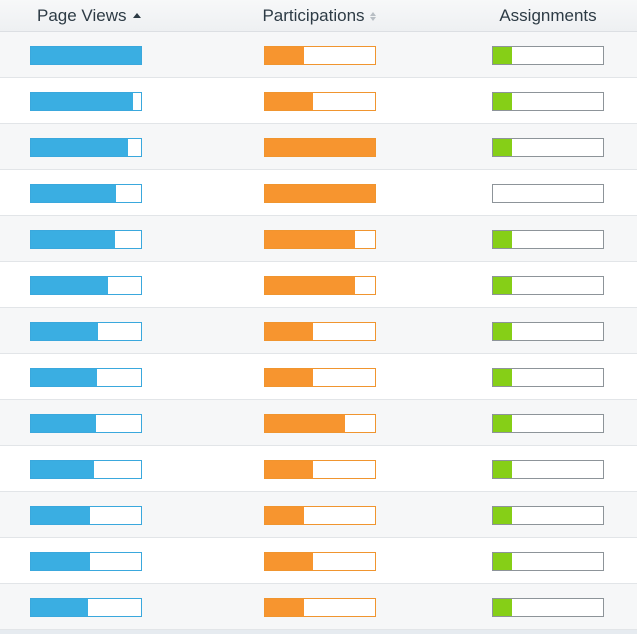  I want to click on page-views-header: Page Views, so click(89, 16).